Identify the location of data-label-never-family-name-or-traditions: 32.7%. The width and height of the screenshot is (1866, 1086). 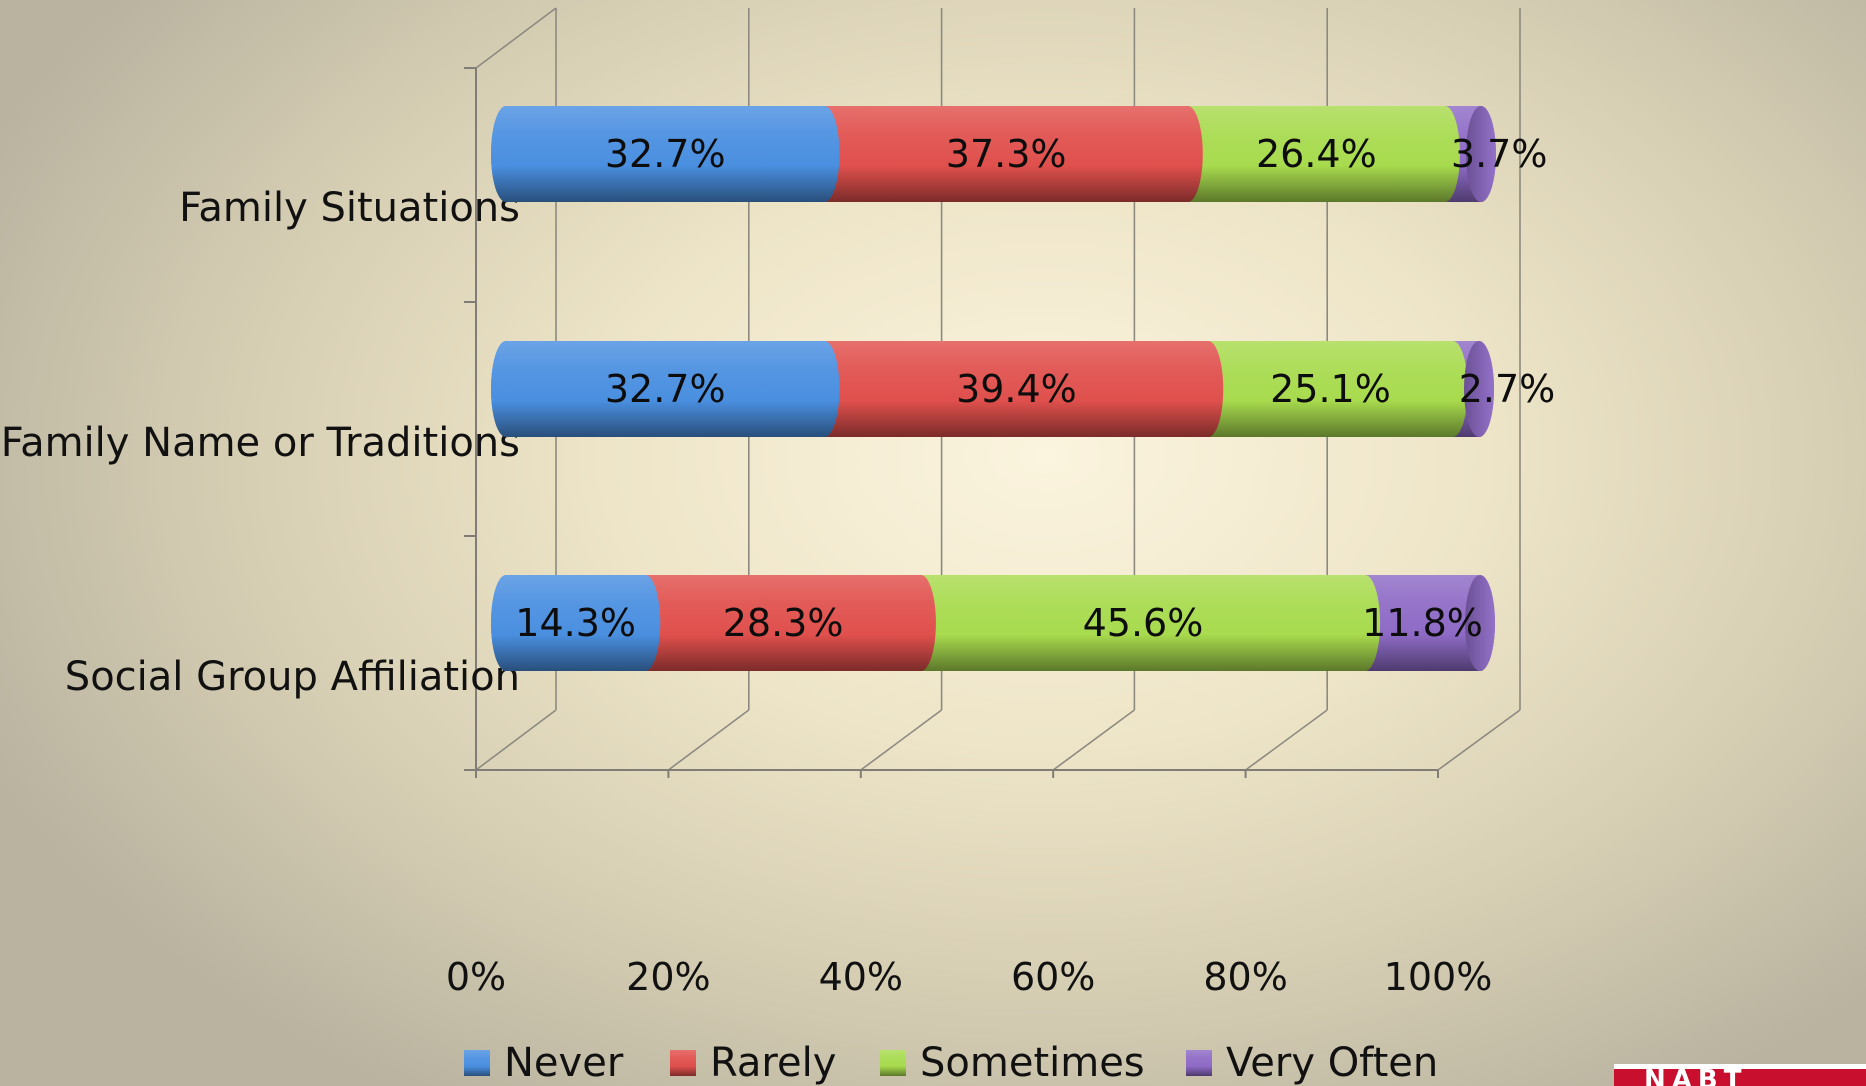
(665, 389).